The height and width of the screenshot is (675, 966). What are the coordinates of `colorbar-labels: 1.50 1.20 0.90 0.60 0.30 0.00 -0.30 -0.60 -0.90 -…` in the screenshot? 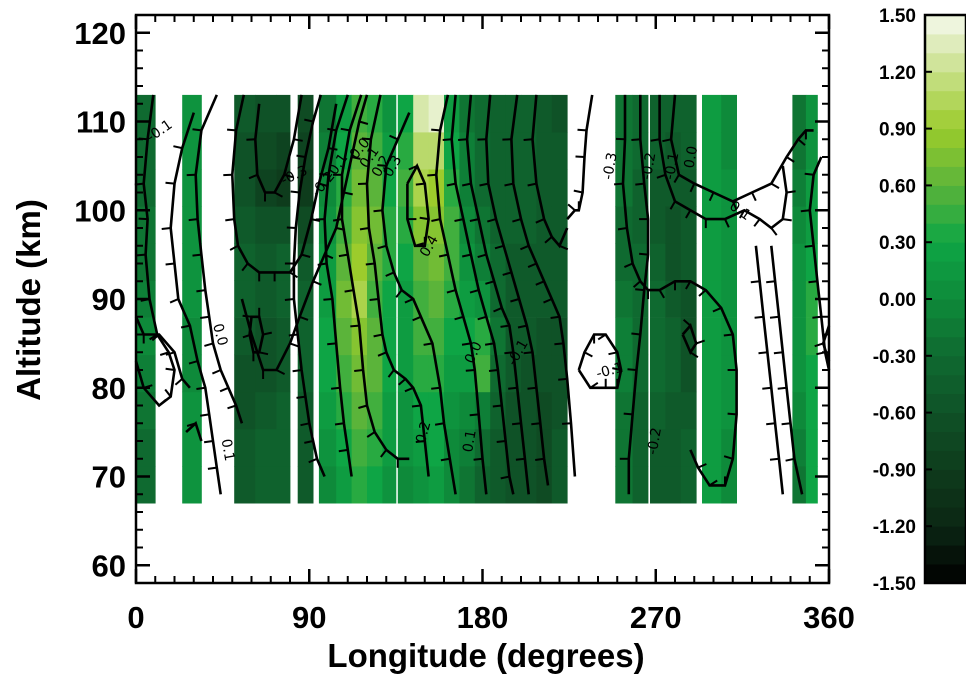 It's located at (902, 300).